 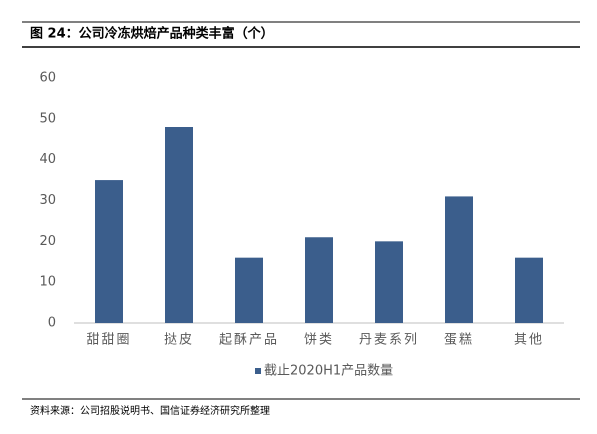 What do you see at coordinates (47, 118) in the screenshot?
I see `y-tick-label: 50` at bounding box center [47, 118].